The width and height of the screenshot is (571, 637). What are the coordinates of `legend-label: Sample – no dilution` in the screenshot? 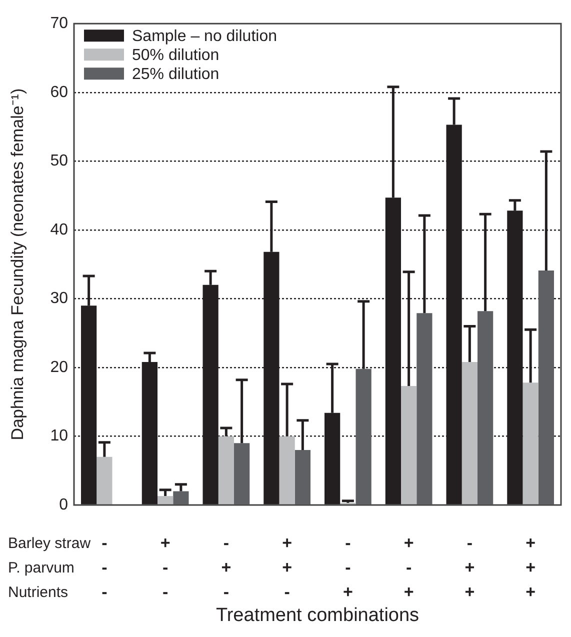 It's located at (204, 37).